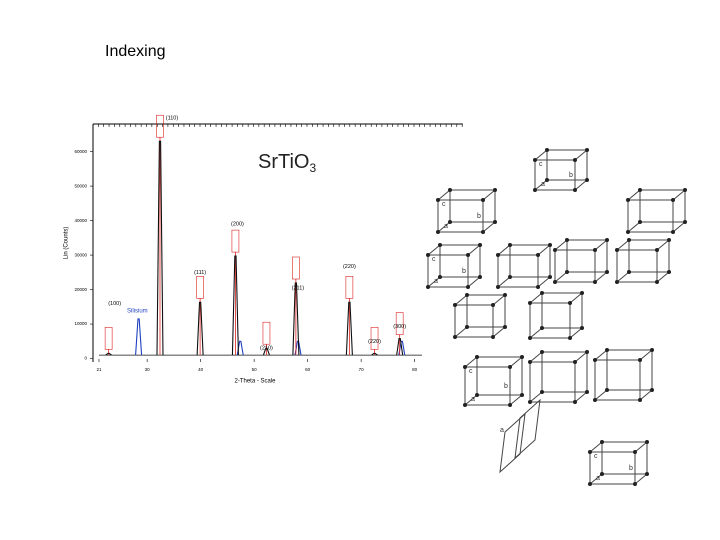  I want to click on y-axis-label: Lin (Counts), so click(67, 243).